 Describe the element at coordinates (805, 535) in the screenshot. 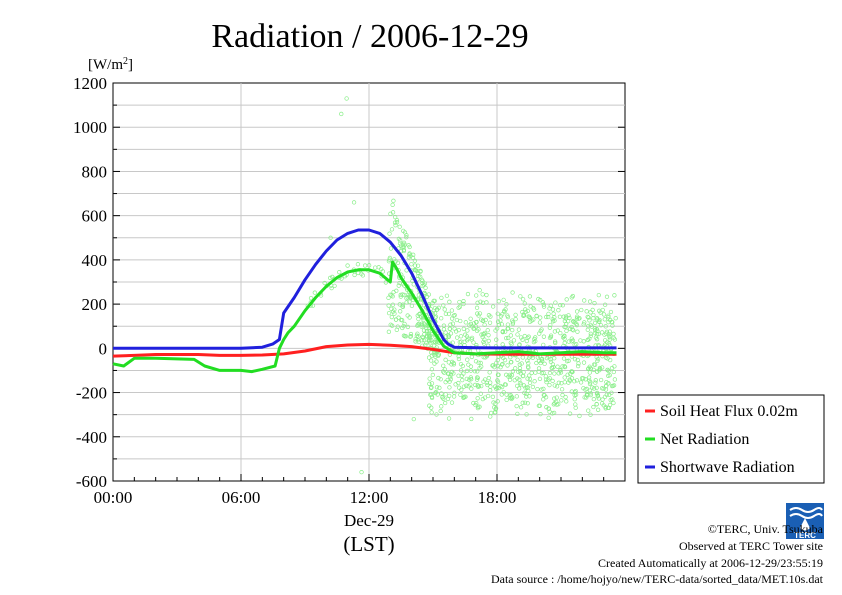

I see `terc-logo-text: TERC` at that location.